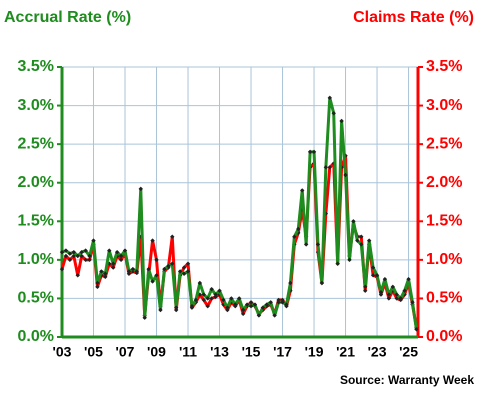 The height and width of the screenshot is (405, 480). I want to click on x-tick-label: '03, so click(62, 352).